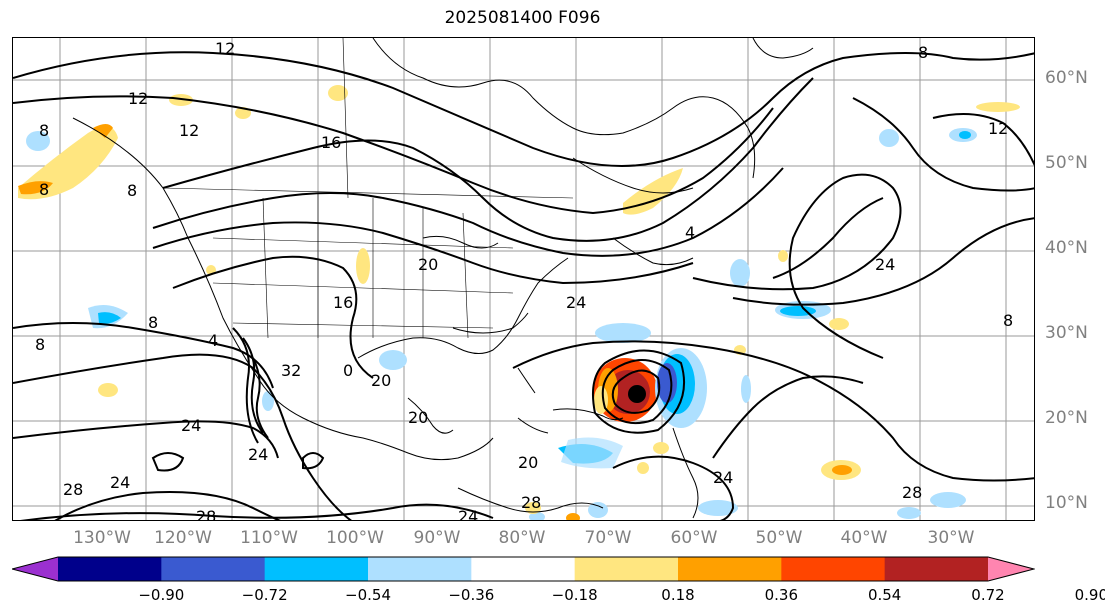  Describe the element at coordinates (1066, 503) in the screenshot. I see `lat-label-10n: 10°N` at that location.